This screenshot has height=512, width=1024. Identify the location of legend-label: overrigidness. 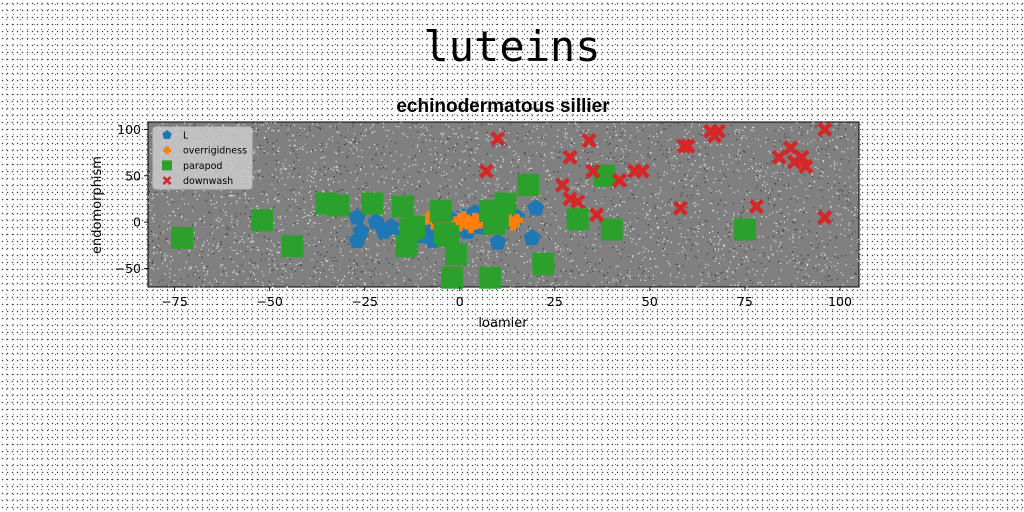
(215, 151).